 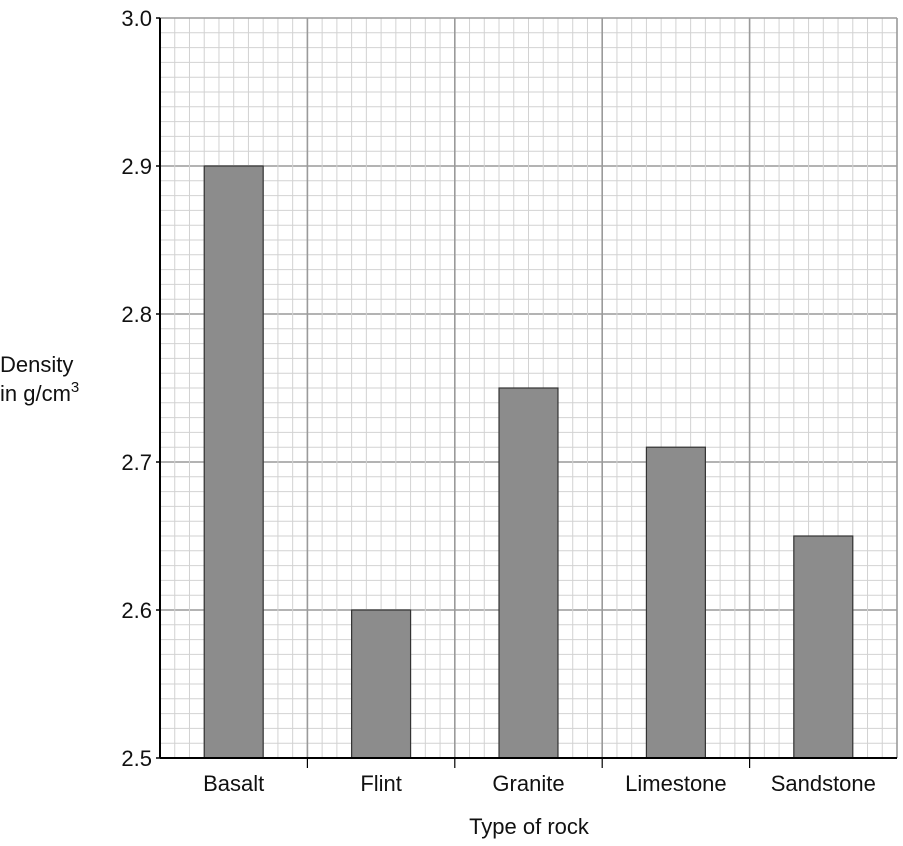 I want to click on y-tick-label: 2.8, so click(x=136, y=314).